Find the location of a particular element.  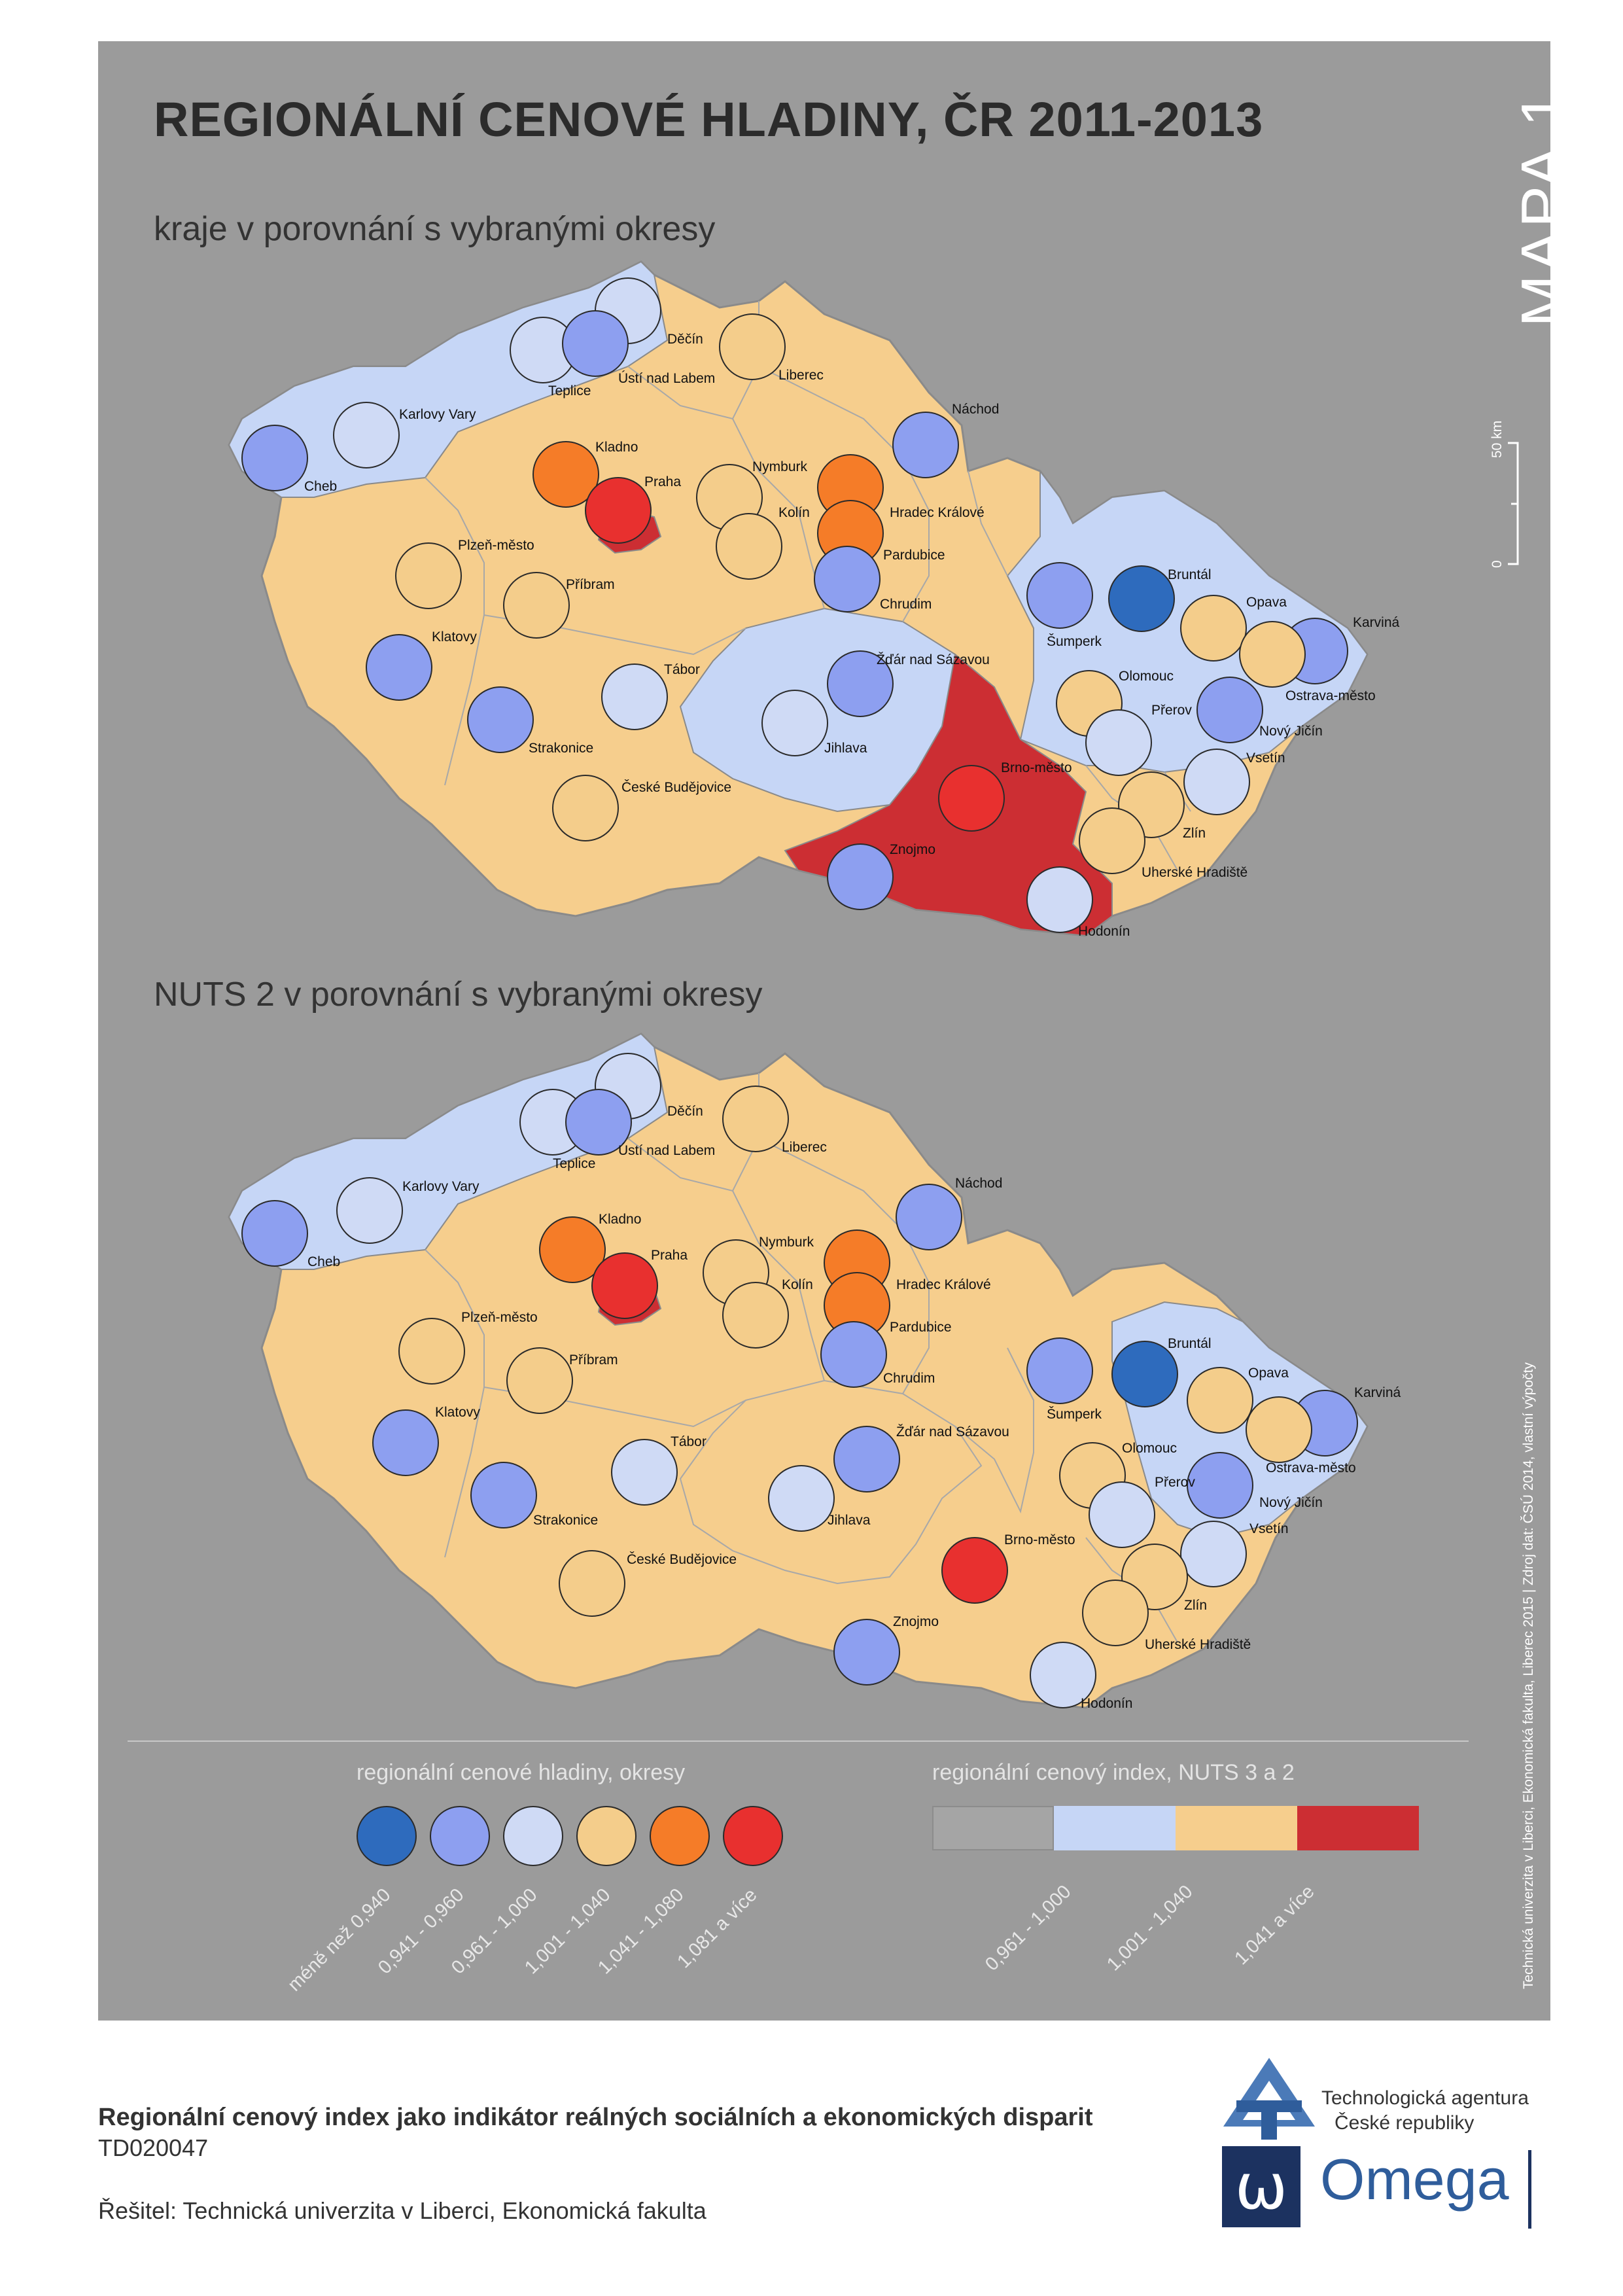

label-karvina: Karviná is located at coordinates (1377, 622).